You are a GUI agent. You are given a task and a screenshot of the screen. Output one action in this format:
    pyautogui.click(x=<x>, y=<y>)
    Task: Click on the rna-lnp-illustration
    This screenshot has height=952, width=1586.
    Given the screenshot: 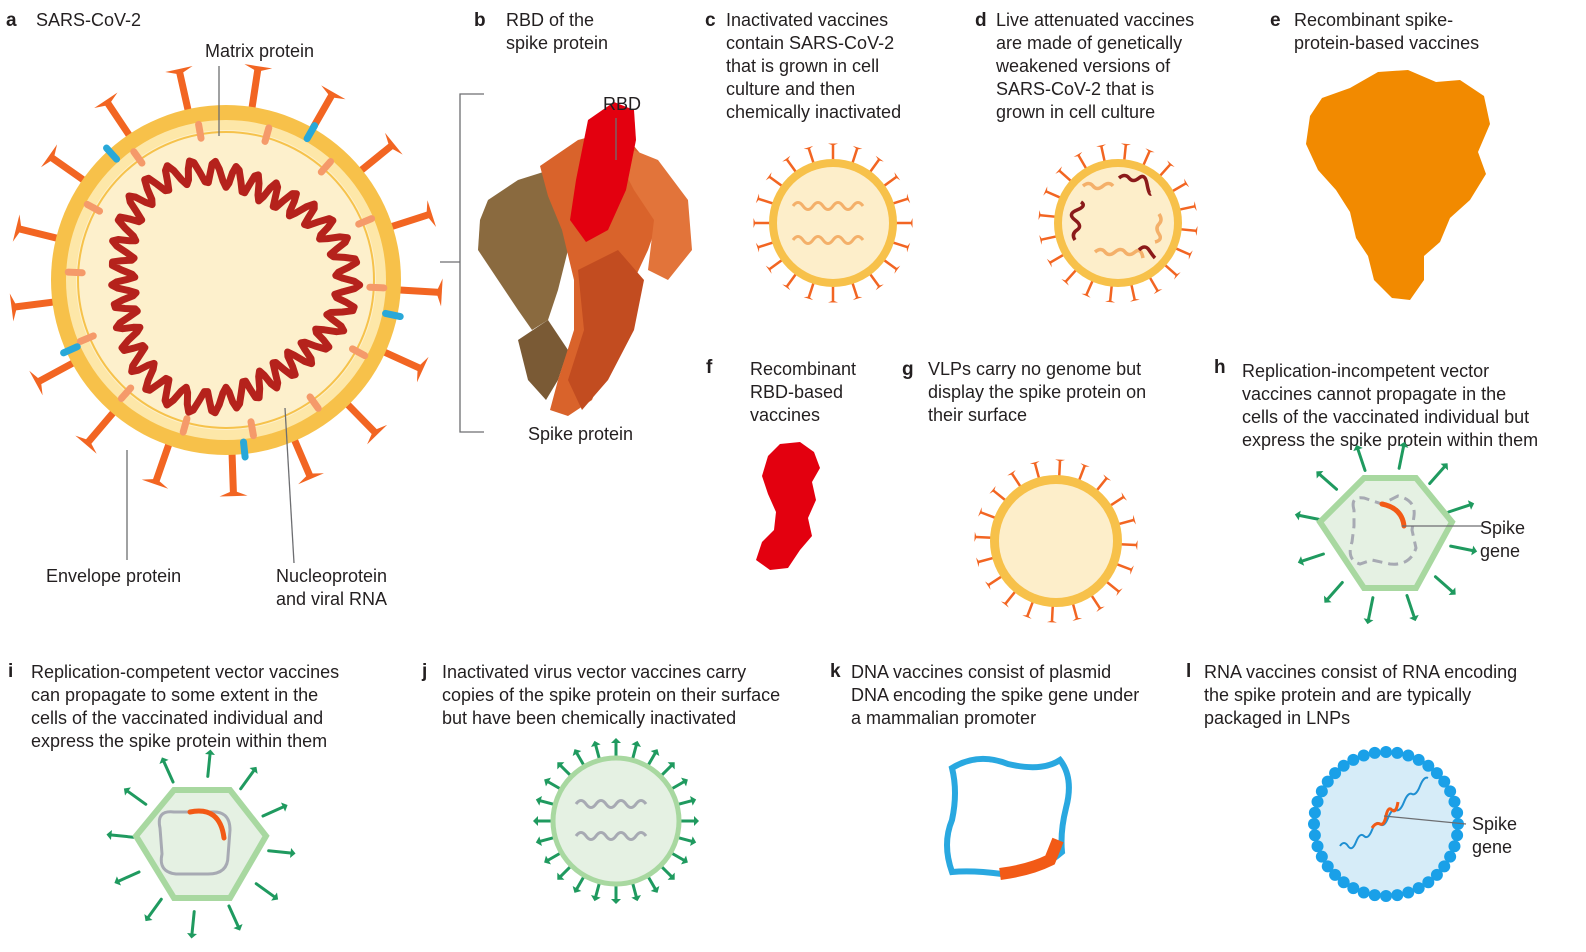 What is the action you would take?
    pyautogui.click(x=1387, y=824)
    